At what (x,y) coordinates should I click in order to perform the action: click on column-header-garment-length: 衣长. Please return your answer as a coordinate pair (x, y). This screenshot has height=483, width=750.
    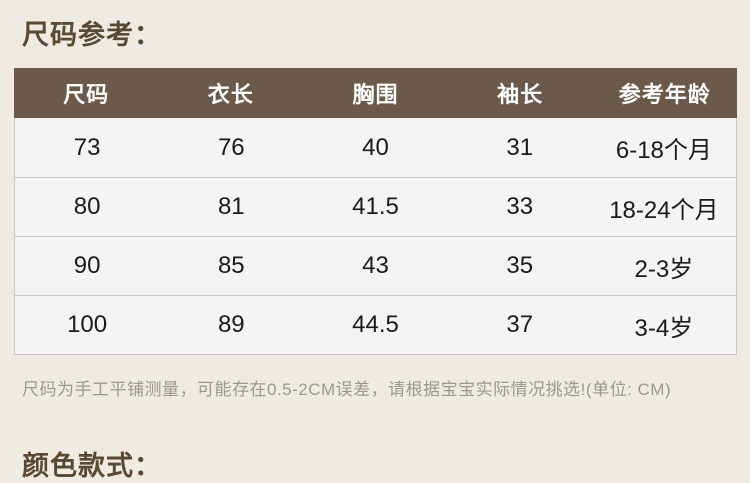
    Looking at the image, I should click on (230, 94).